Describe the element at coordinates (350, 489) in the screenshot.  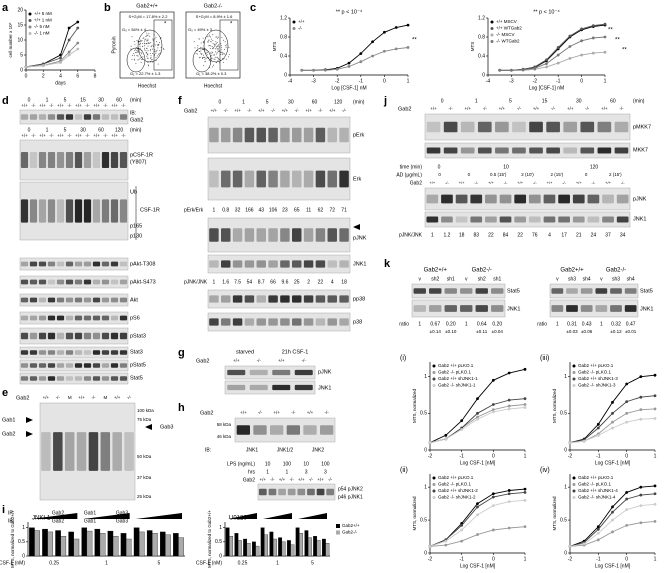
I see `label: p54 pJNK2` at that location.